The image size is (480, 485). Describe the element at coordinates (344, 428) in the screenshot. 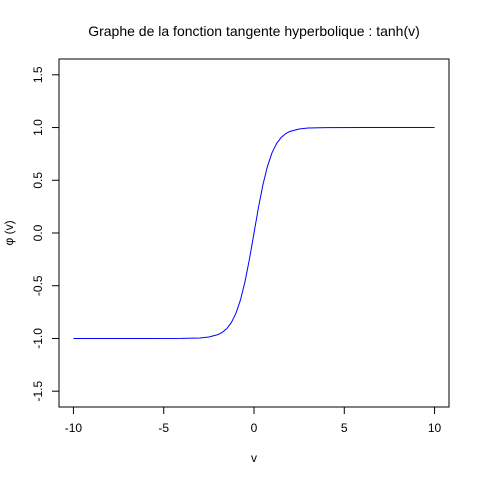

I see `x-tick-label: 5` at that location.